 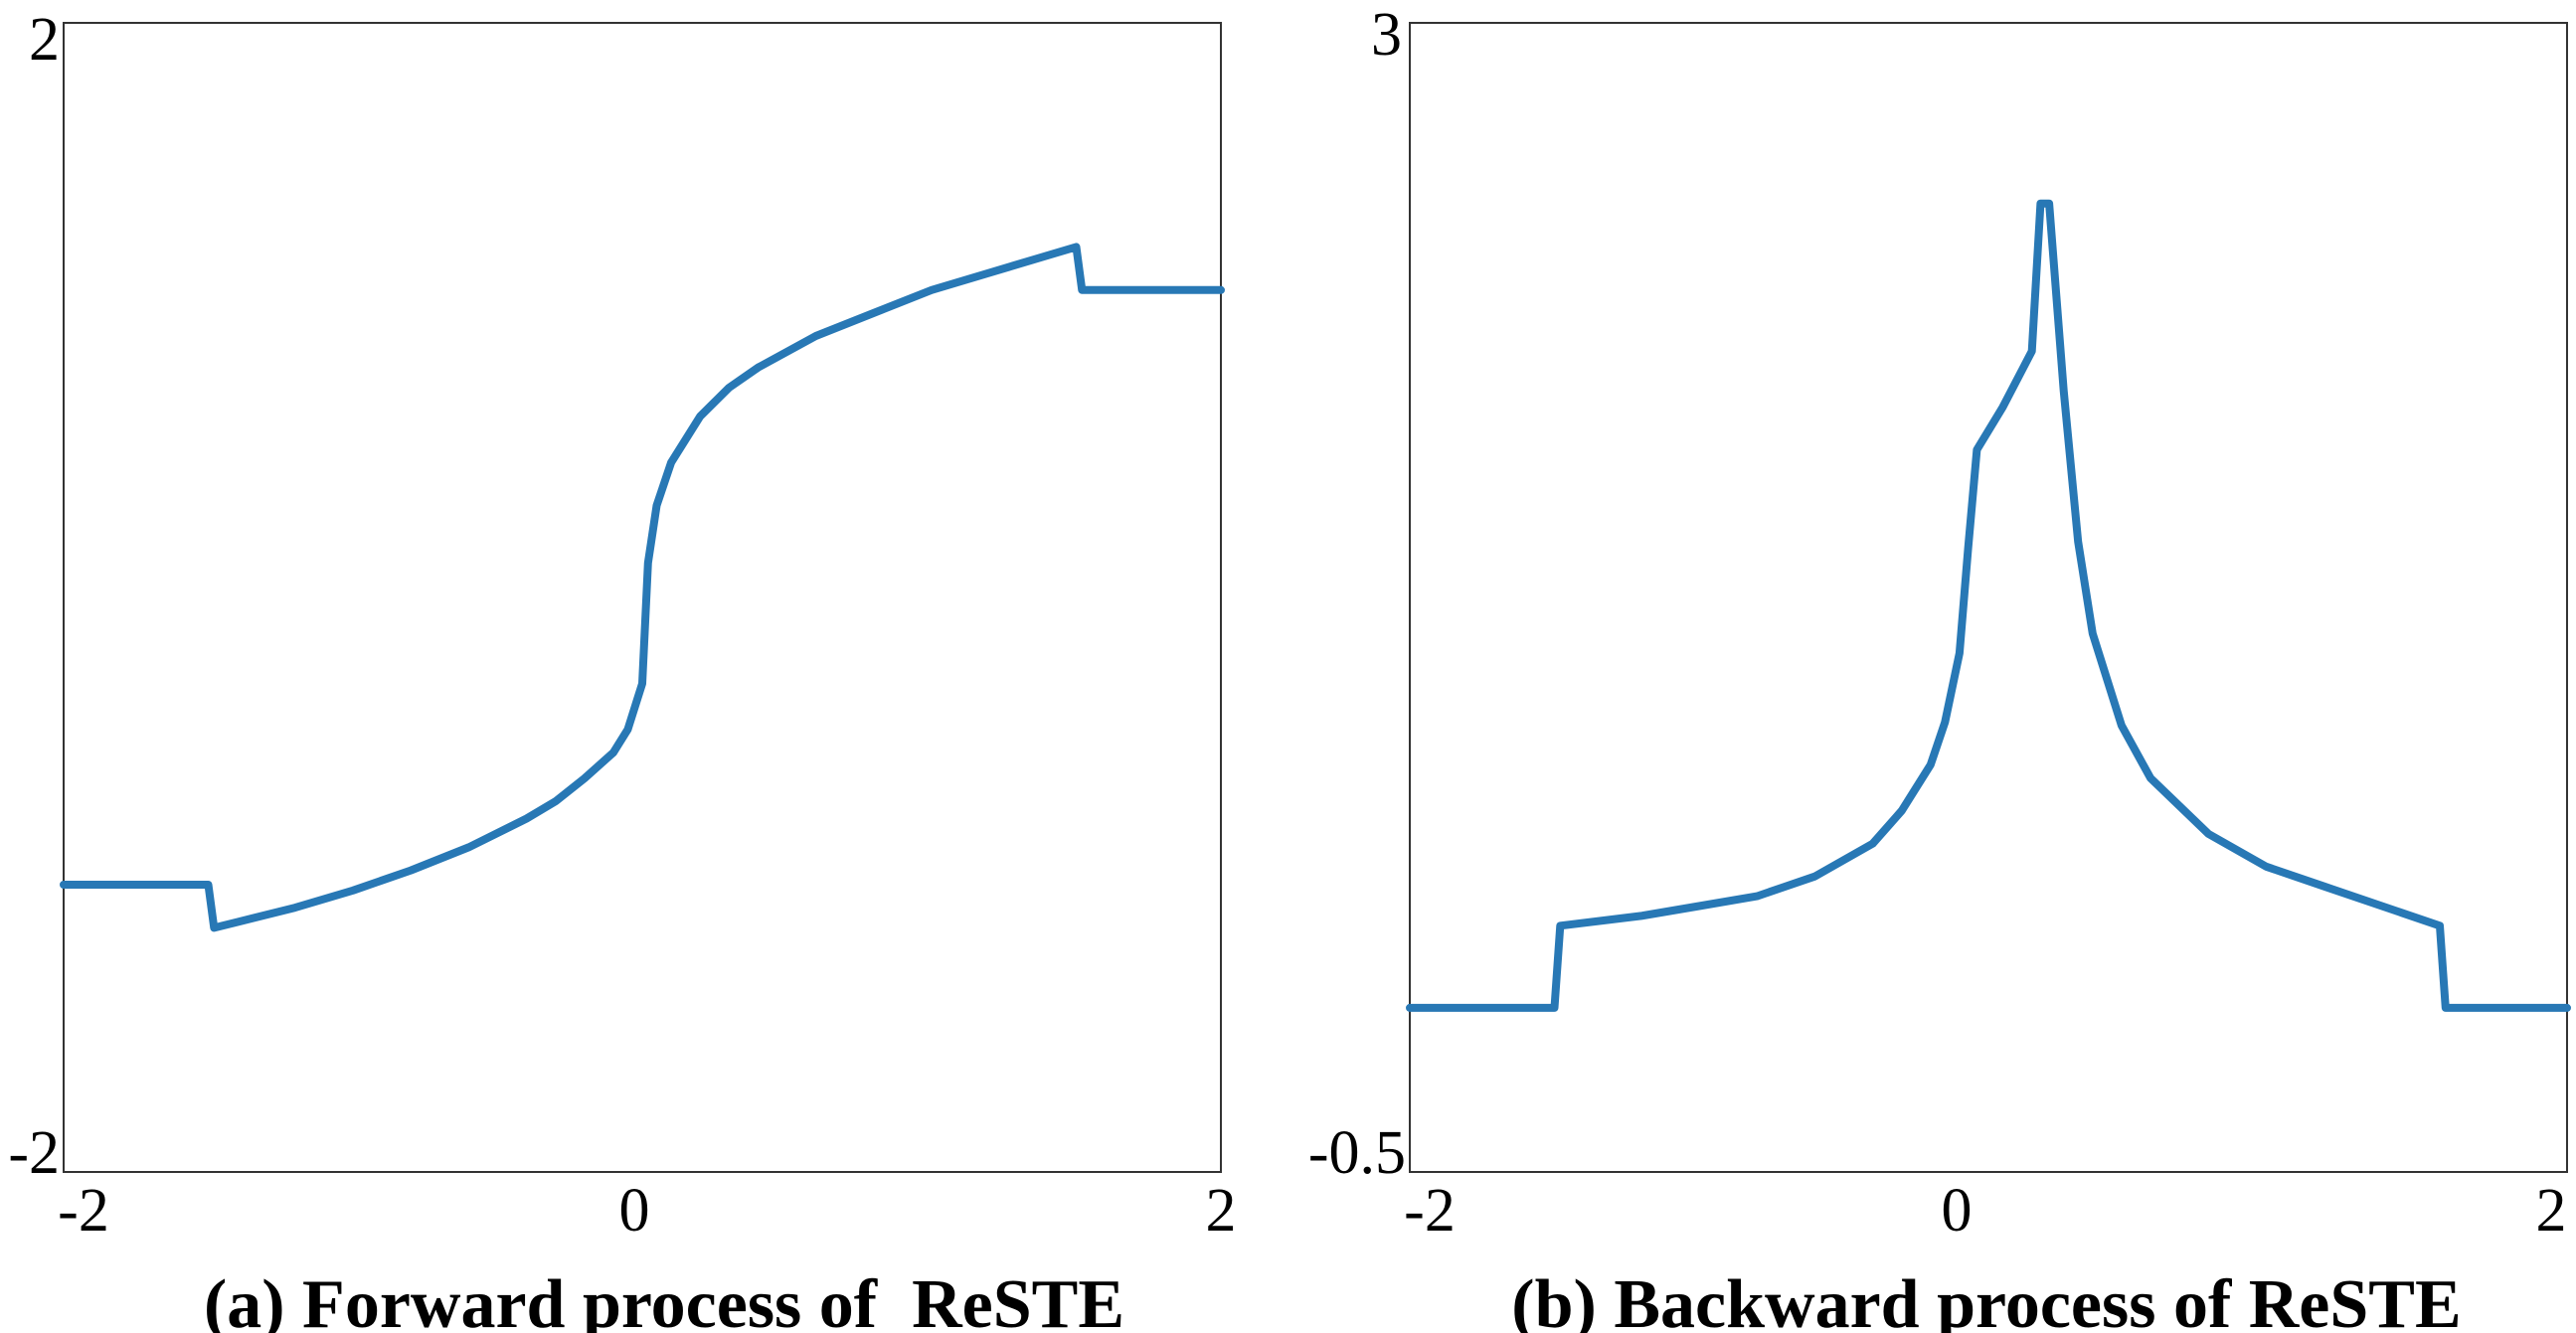 What do you see at coordinates (1430, 1211) in the screenshot?
I see `panel-b-x-tick-left: -2` at bounding box center [1430, 1211].